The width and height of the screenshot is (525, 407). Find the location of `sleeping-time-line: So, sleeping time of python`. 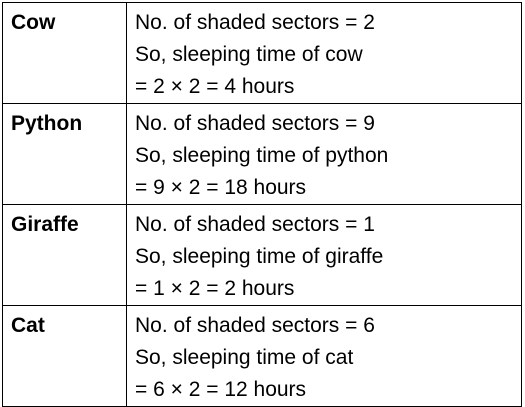

sleeping-time-line: So, sleeping time of python is located at coordinates (262, 155).